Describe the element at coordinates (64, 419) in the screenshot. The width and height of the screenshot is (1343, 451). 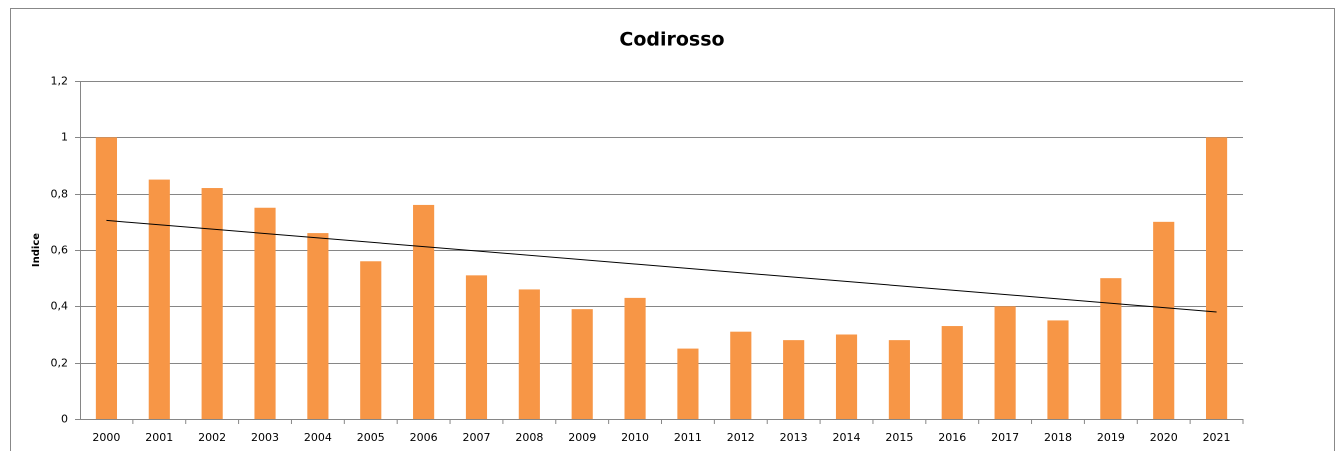
I see `y-tick-label: 0` at that location.